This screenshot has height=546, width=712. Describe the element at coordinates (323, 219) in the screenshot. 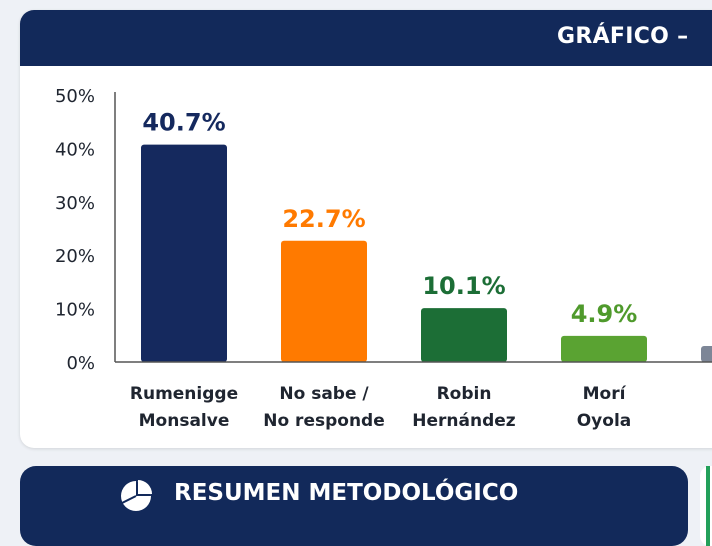

I see `value-label: 22.7%` at that location.